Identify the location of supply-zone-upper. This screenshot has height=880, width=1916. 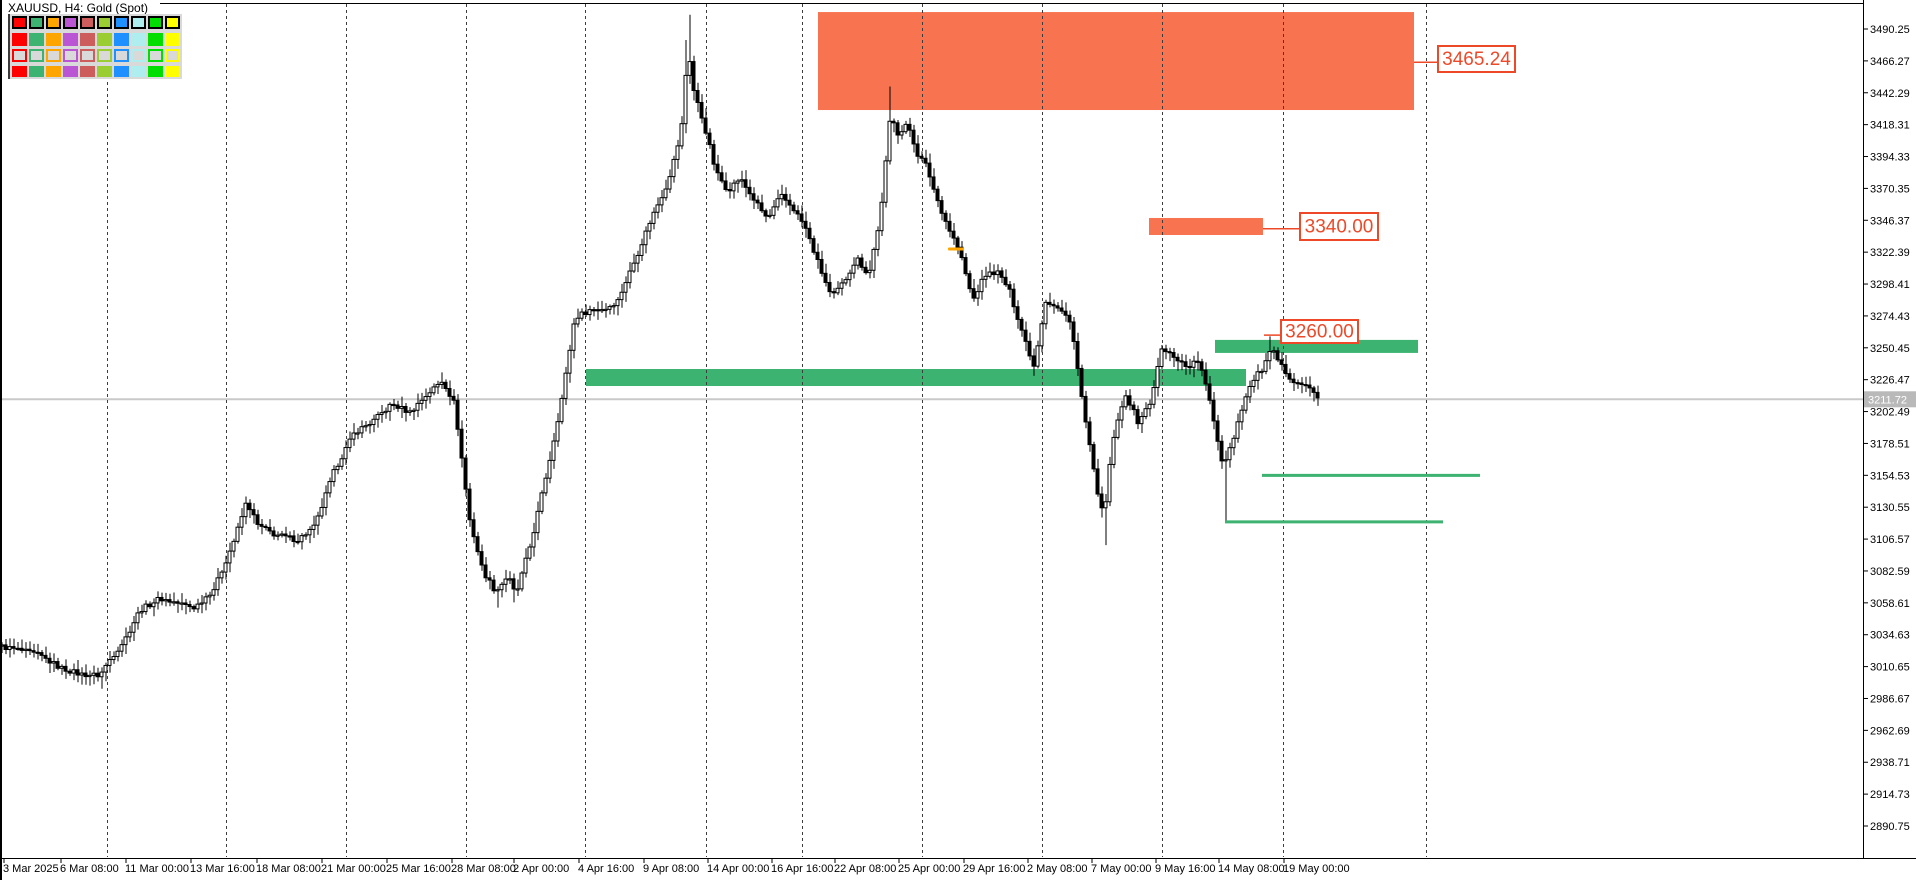
(1116, 61).